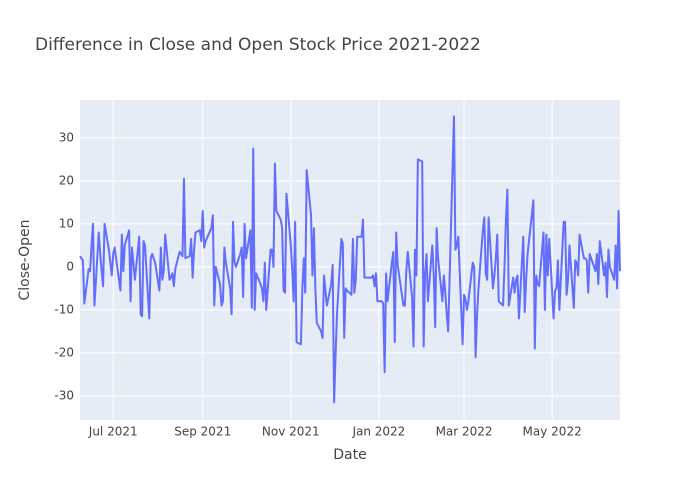 This screenshot has height=500, width=700. Describe the element at coordinates (70, 266) in the screenshot. I see `y-tick-label: 0` at that location.